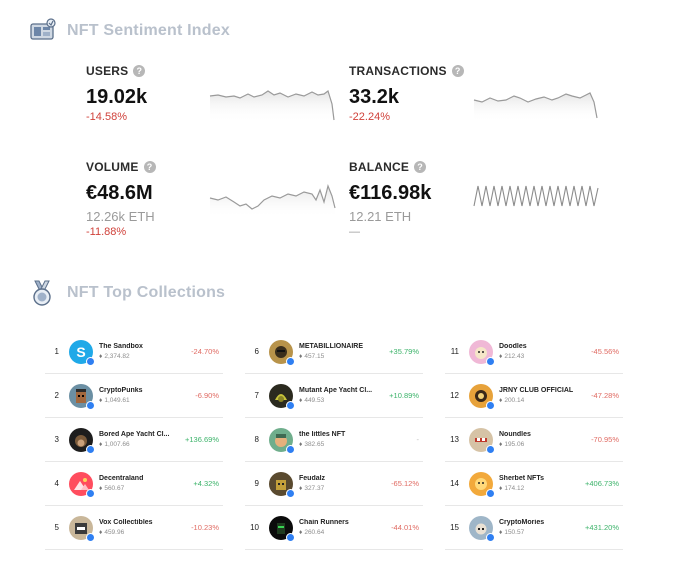 The height and width of the screenshot is (566, 676). I want to click on vox-icon, so click(82, 528).